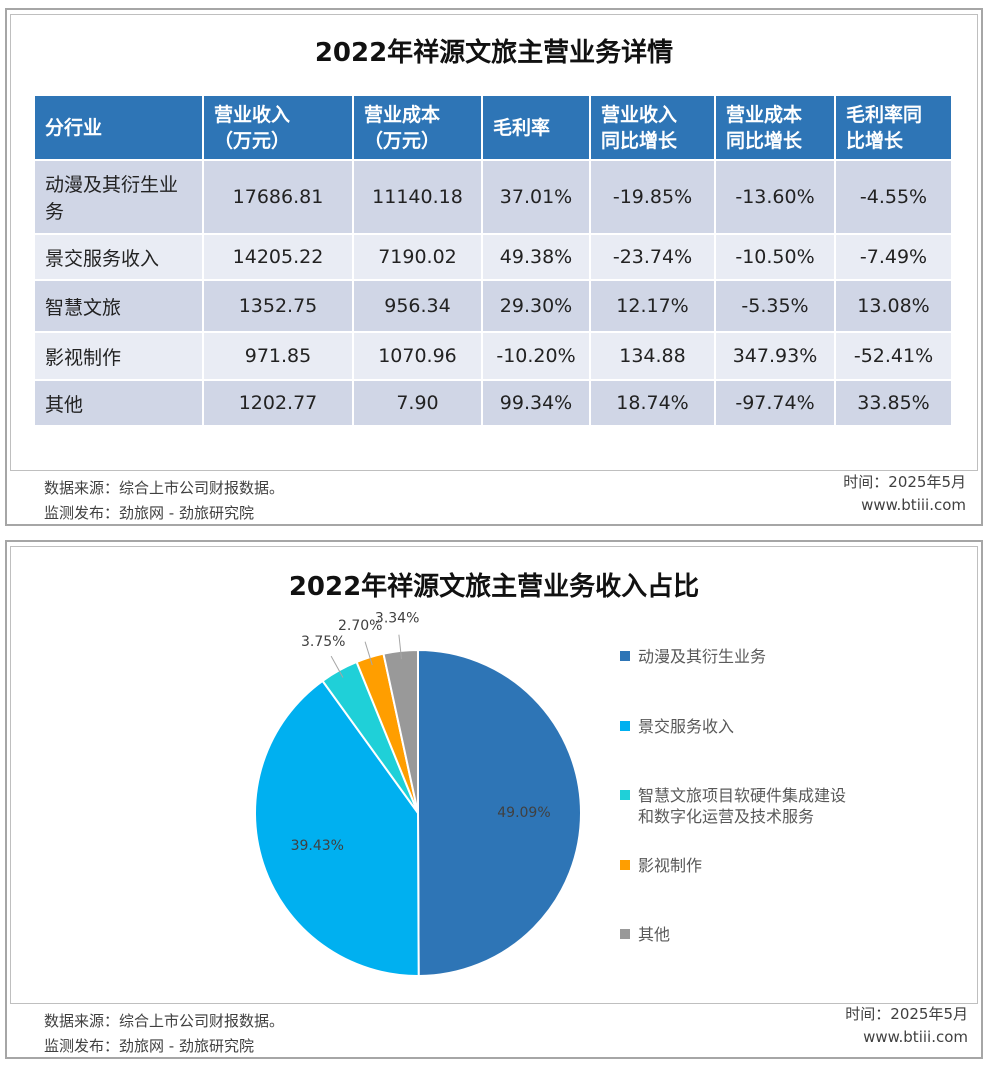 The height and width of the screenshot is (1065, 988). What do you see at coordinates (317, 846) in the screenshot?
I see `data-label: 39.43%` at bounding box center [317, 846].